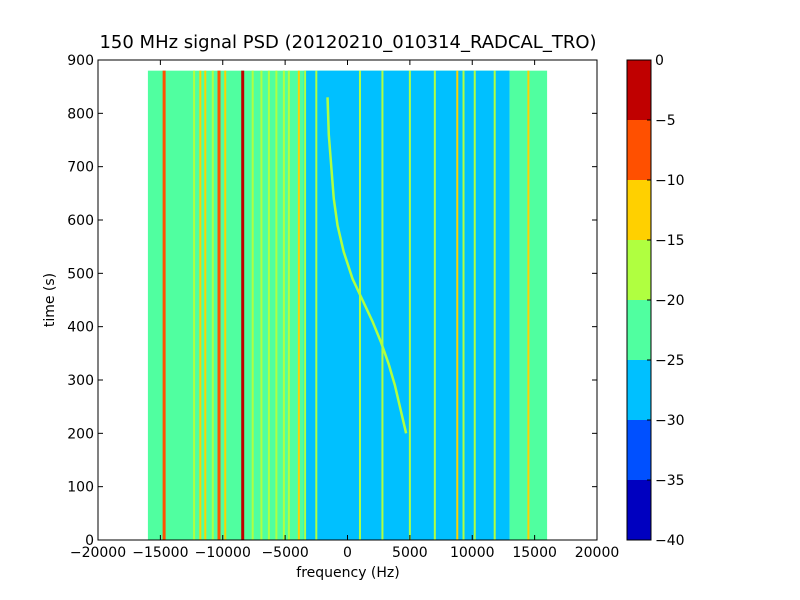 This screenshot has height=600, width=800. What do you see at coordinates (670, 181) in the screenshot?
I see `colorbar-tick-label: −10` at bounding box center [670, 181].